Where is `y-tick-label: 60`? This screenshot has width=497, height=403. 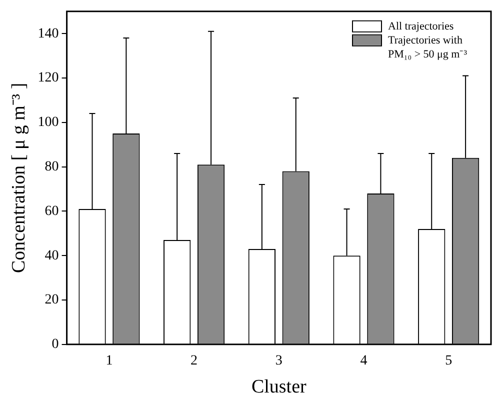
y-tick-label: 60 is located at coordinates (51, 211).